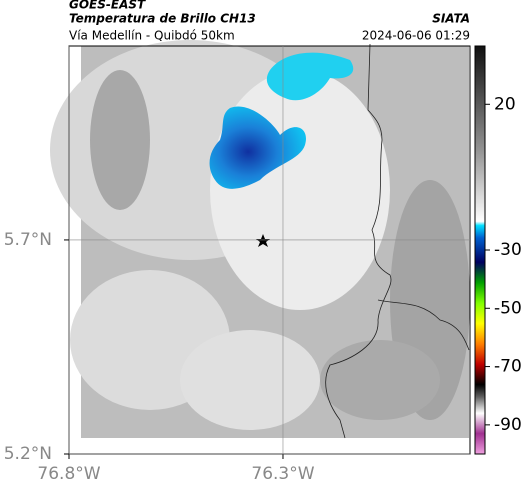 This screenshot has width=526, height=491. I want to click on y-tick-label: 5.2°N, so click(28, 454).